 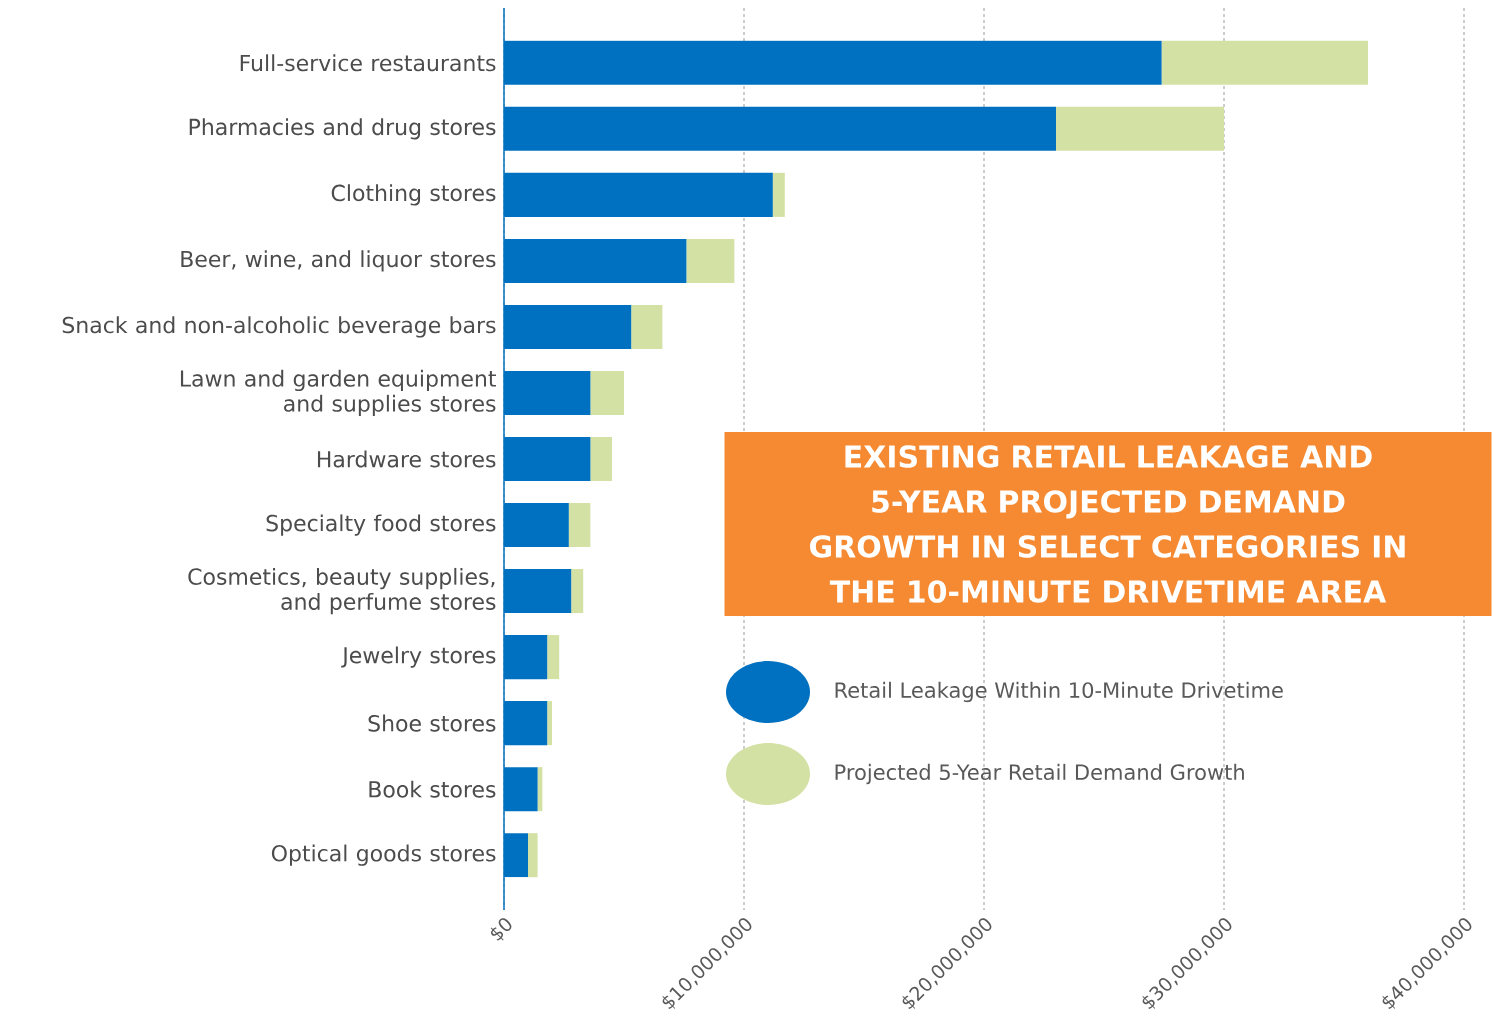 I want to click on y-tick-label: Optical goods stores, so click(x=383, y=855).